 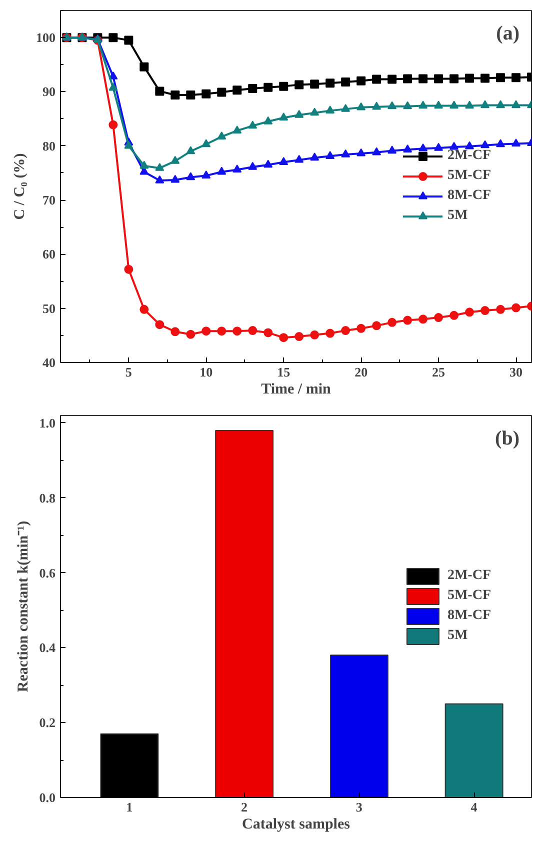 I want to click on x-tick-label: 20, so click(x=361, y=372).